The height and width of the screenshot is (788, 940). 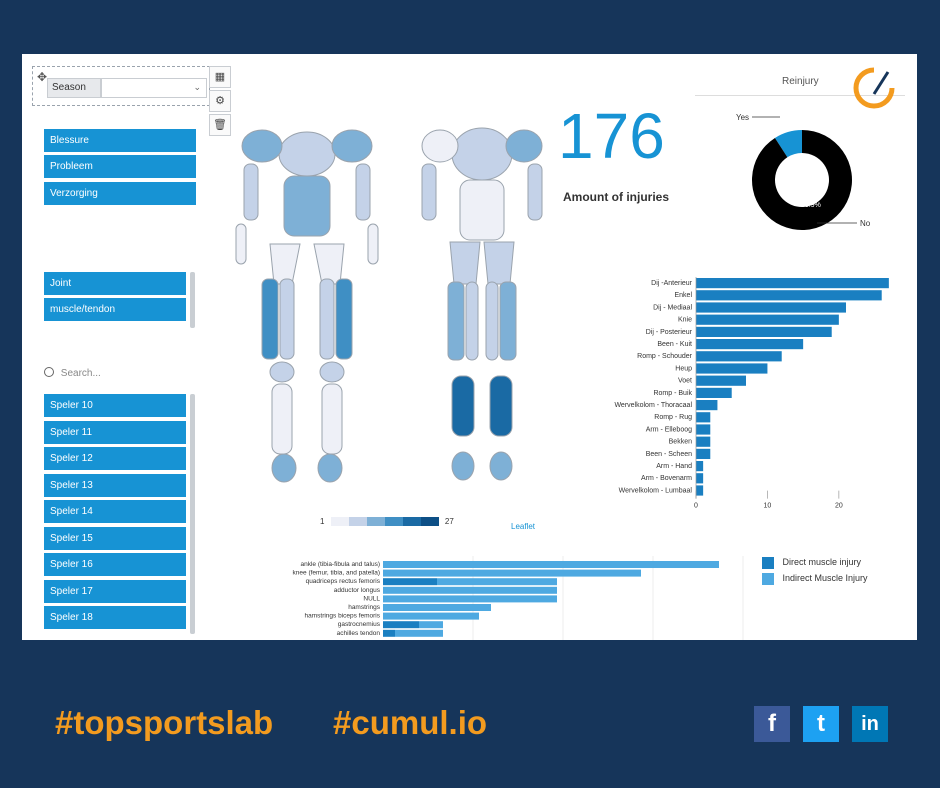 I want to click on donut-slice-no, so click(x=802, y=180).